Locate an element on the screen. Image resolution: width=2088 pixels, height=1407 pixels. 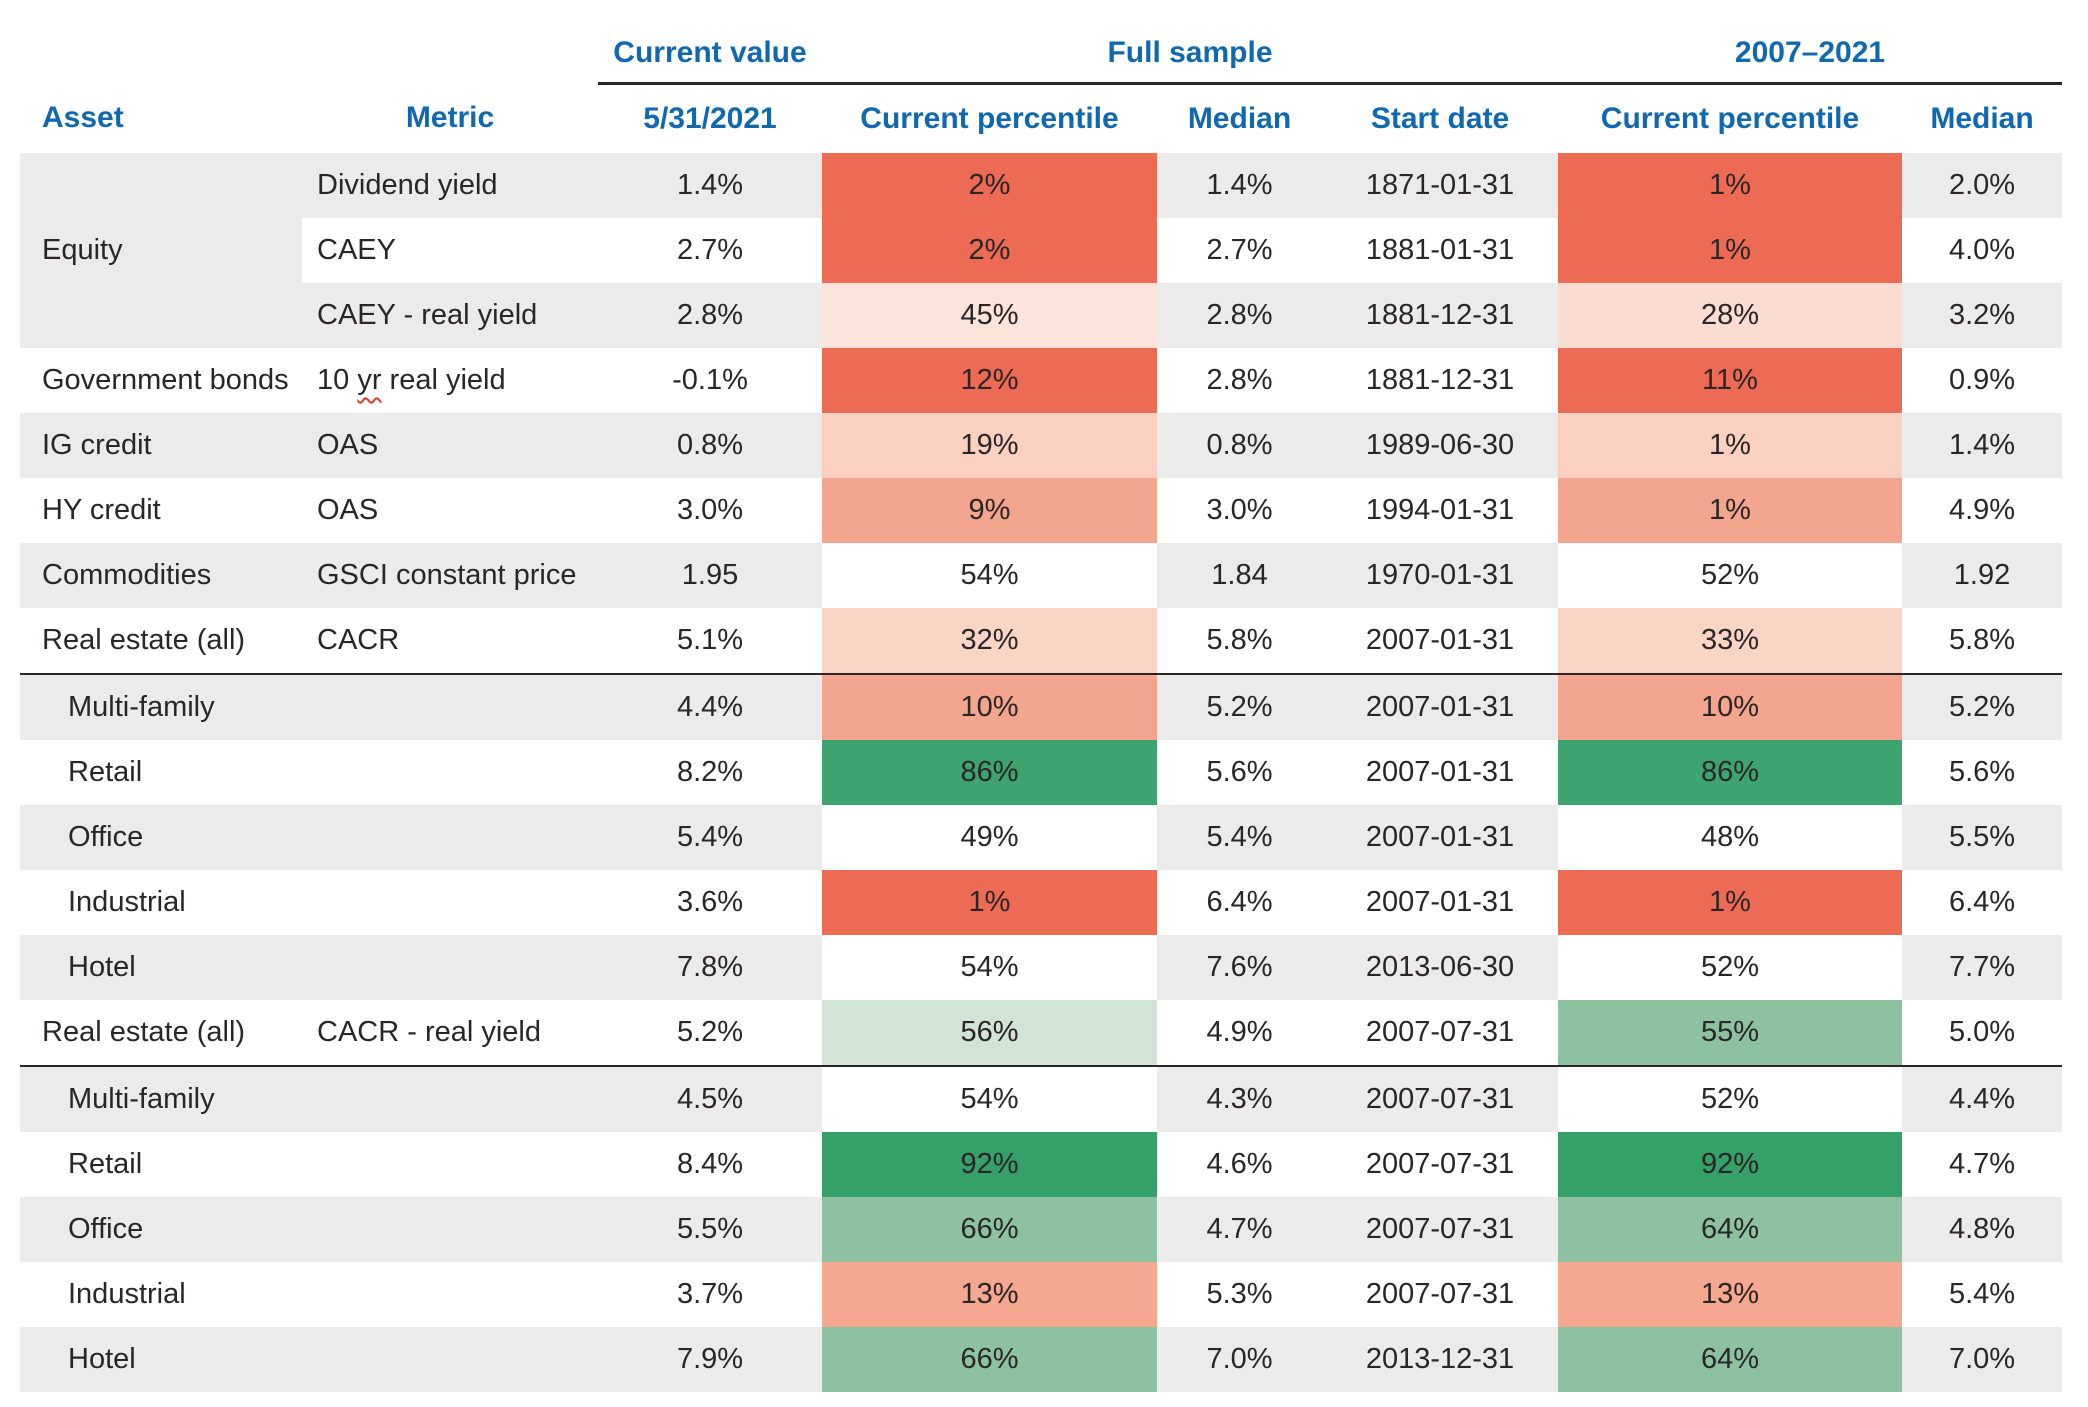
p07-median-cell: 4.9% is located at coordinates (1982, 510).